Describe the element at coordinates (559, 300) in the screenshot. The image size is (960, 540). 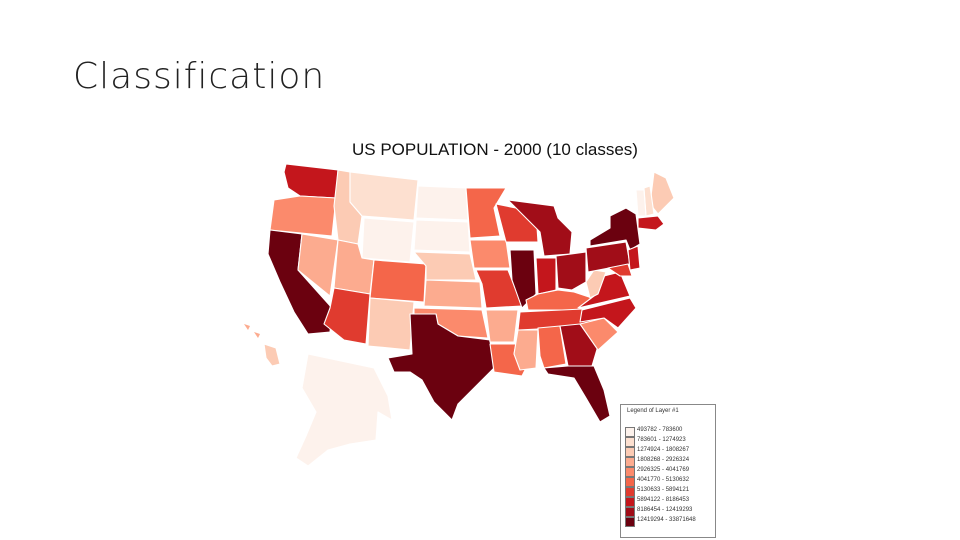
I see `state-KY` at that location.